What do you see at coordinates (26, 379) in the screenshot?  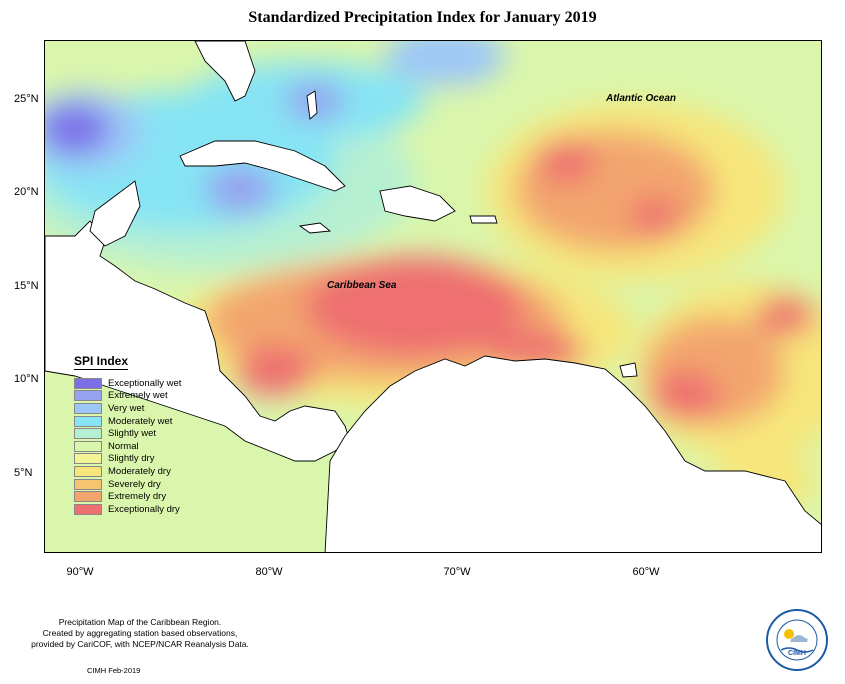 I see `lat-label-10n: 10°N` at bounding box center [26, 379].